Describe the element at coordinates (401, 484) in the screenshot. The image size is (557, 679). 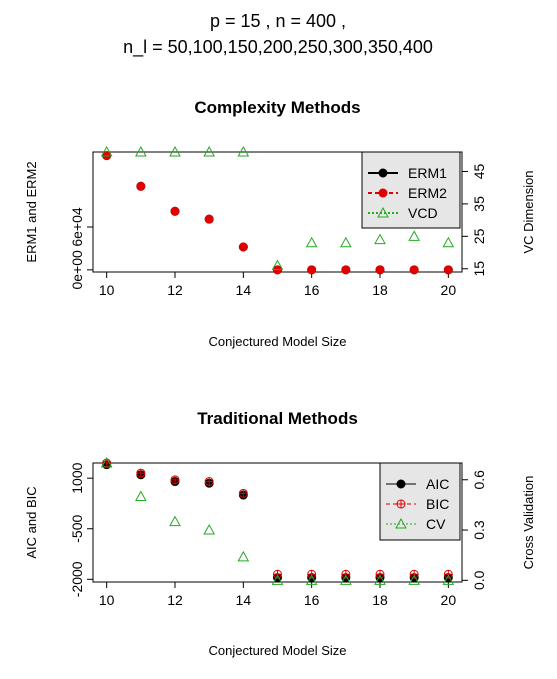
I see `legend-marker-aic` at that location.